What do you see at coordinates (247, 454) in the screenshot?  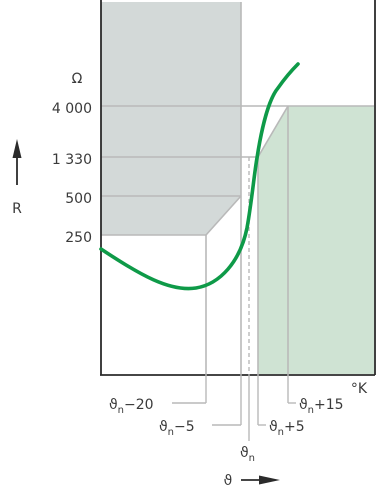 I see `x-tick-label-tn: ϑn` at bounding box center [247, 454].